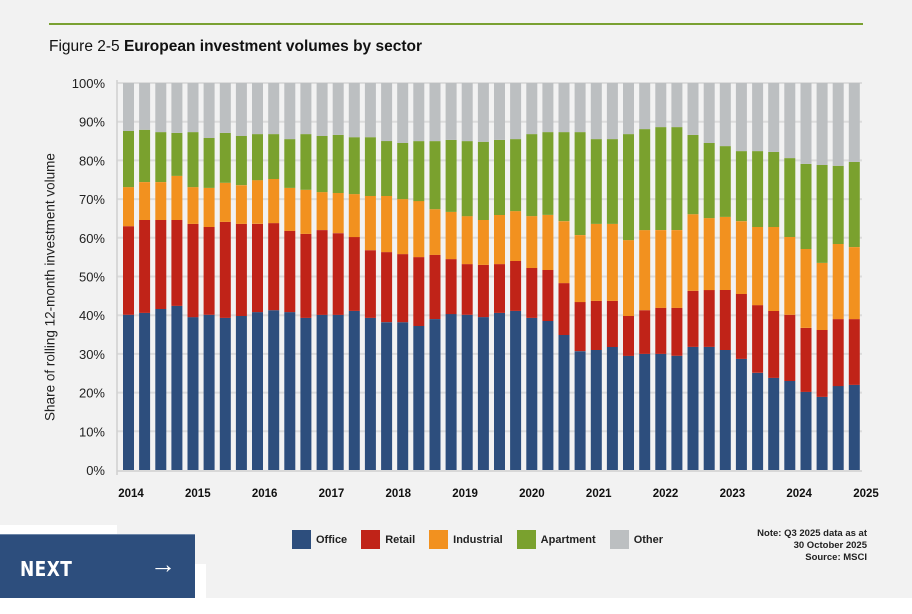 The width and height of the screenshot is (912, 614). What do you see at coordinates (92, 277) in the screenshot?
I see `y-tick-label: 50%` at bounding box center [92, 277].